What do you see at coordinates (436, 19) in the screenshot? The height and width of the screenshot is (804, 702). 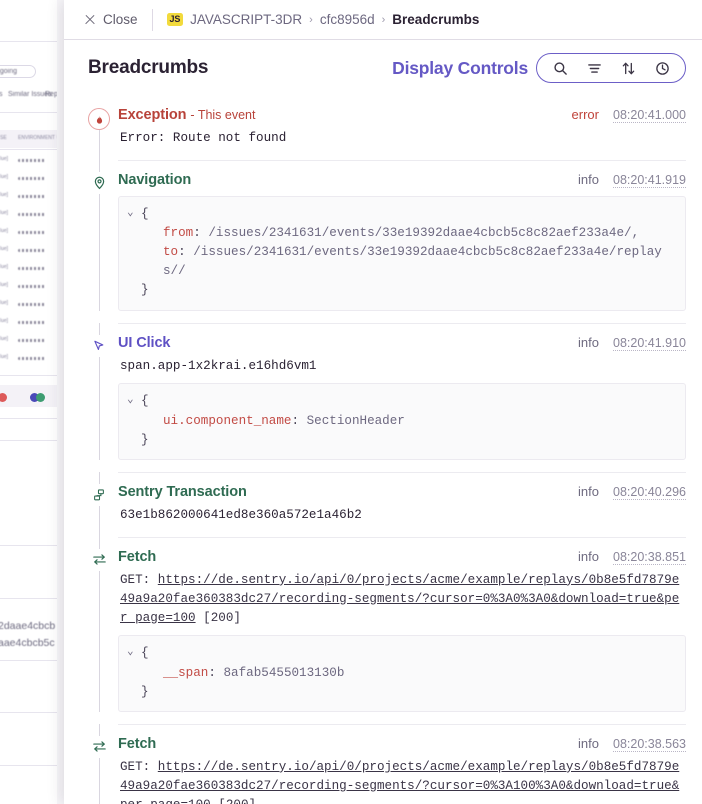 I see `breadcrumb-current: Breadcrumbs` at bounding box center [436, 19].